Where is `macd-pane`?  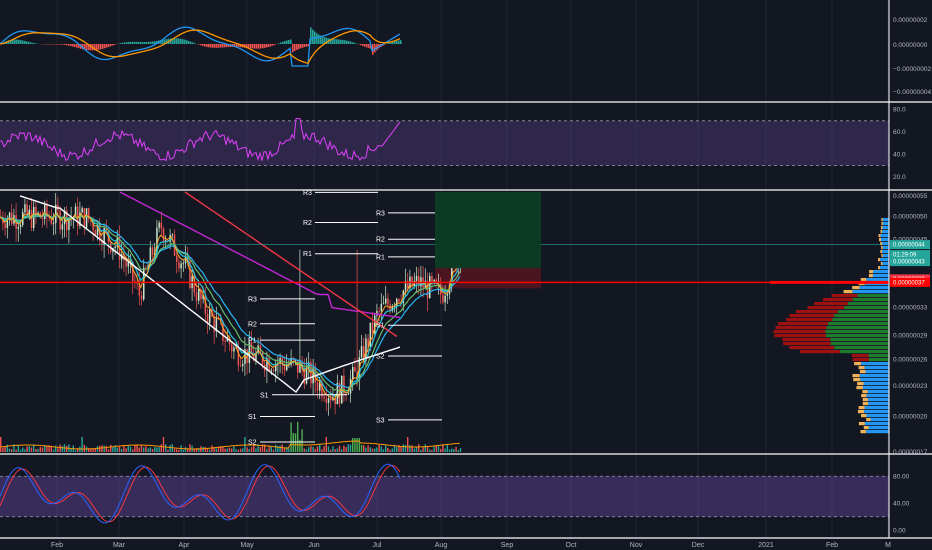
macd-pane is located at coordinates (201, 46).